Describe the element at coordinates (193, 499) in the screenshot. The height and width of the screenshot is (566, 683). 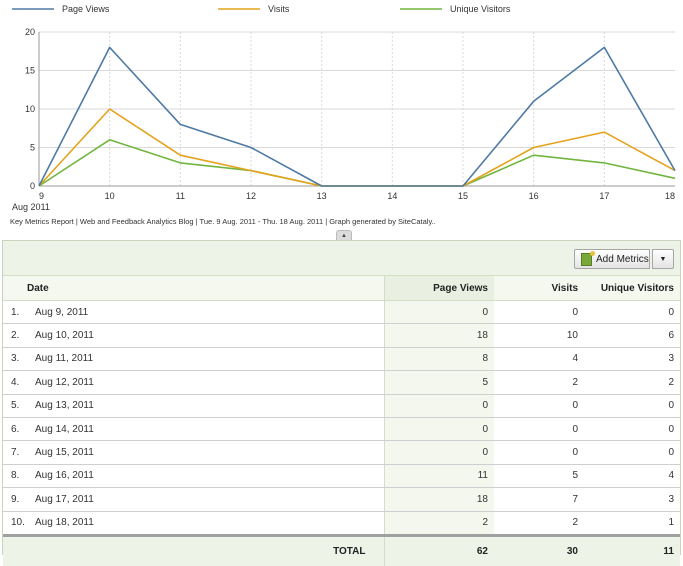
I see `row-date-cell: 9. Aug 17, 2011` at that location.